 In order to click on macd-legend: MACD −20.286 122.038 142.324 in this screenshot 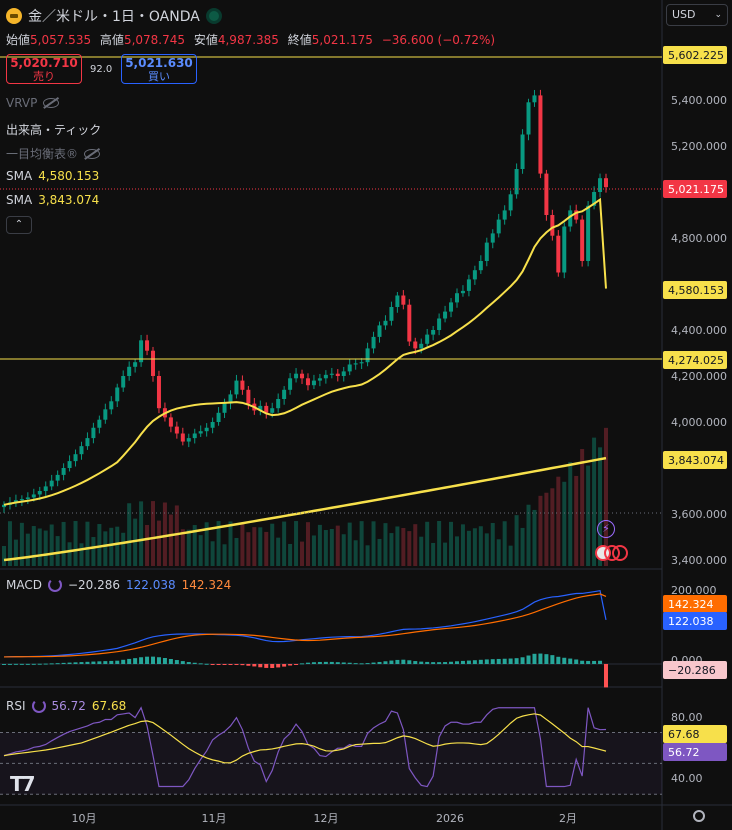, I will do `click(118, 585)`.